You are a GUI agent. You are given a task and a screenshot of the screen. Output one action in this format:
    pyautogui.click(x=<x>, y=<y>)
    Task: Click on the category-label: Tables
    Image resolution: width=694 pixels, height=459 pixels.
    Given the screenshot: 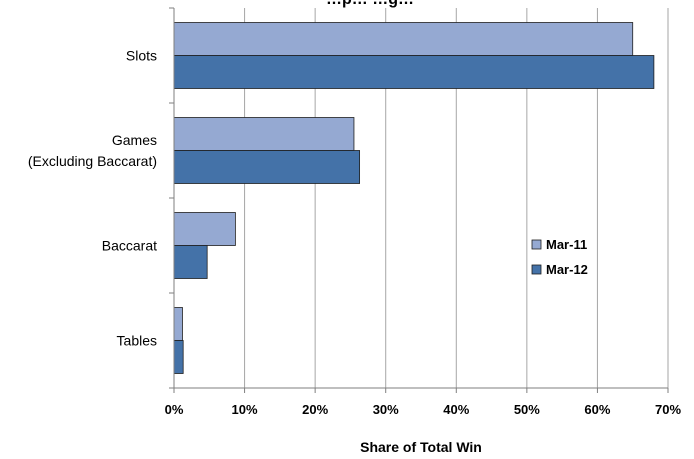 What is the action you would take?
    pyautogui.click(x=137, y=341)
    